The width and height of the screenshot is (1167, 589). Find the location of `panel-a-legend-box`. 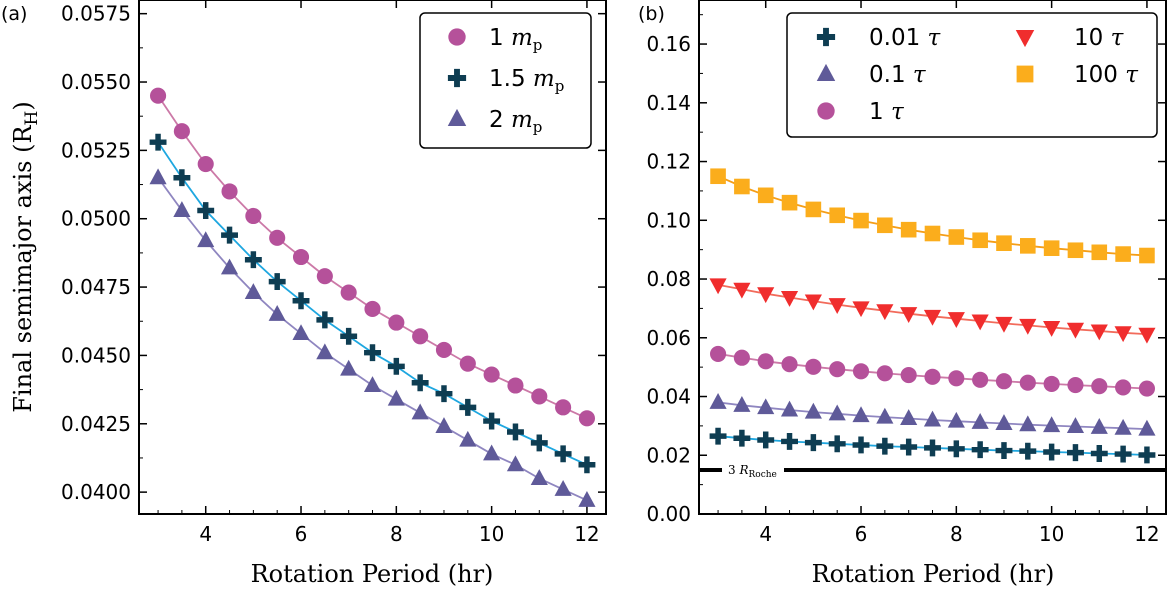

panel-a-legend-box is located at coordinates (505, 80).